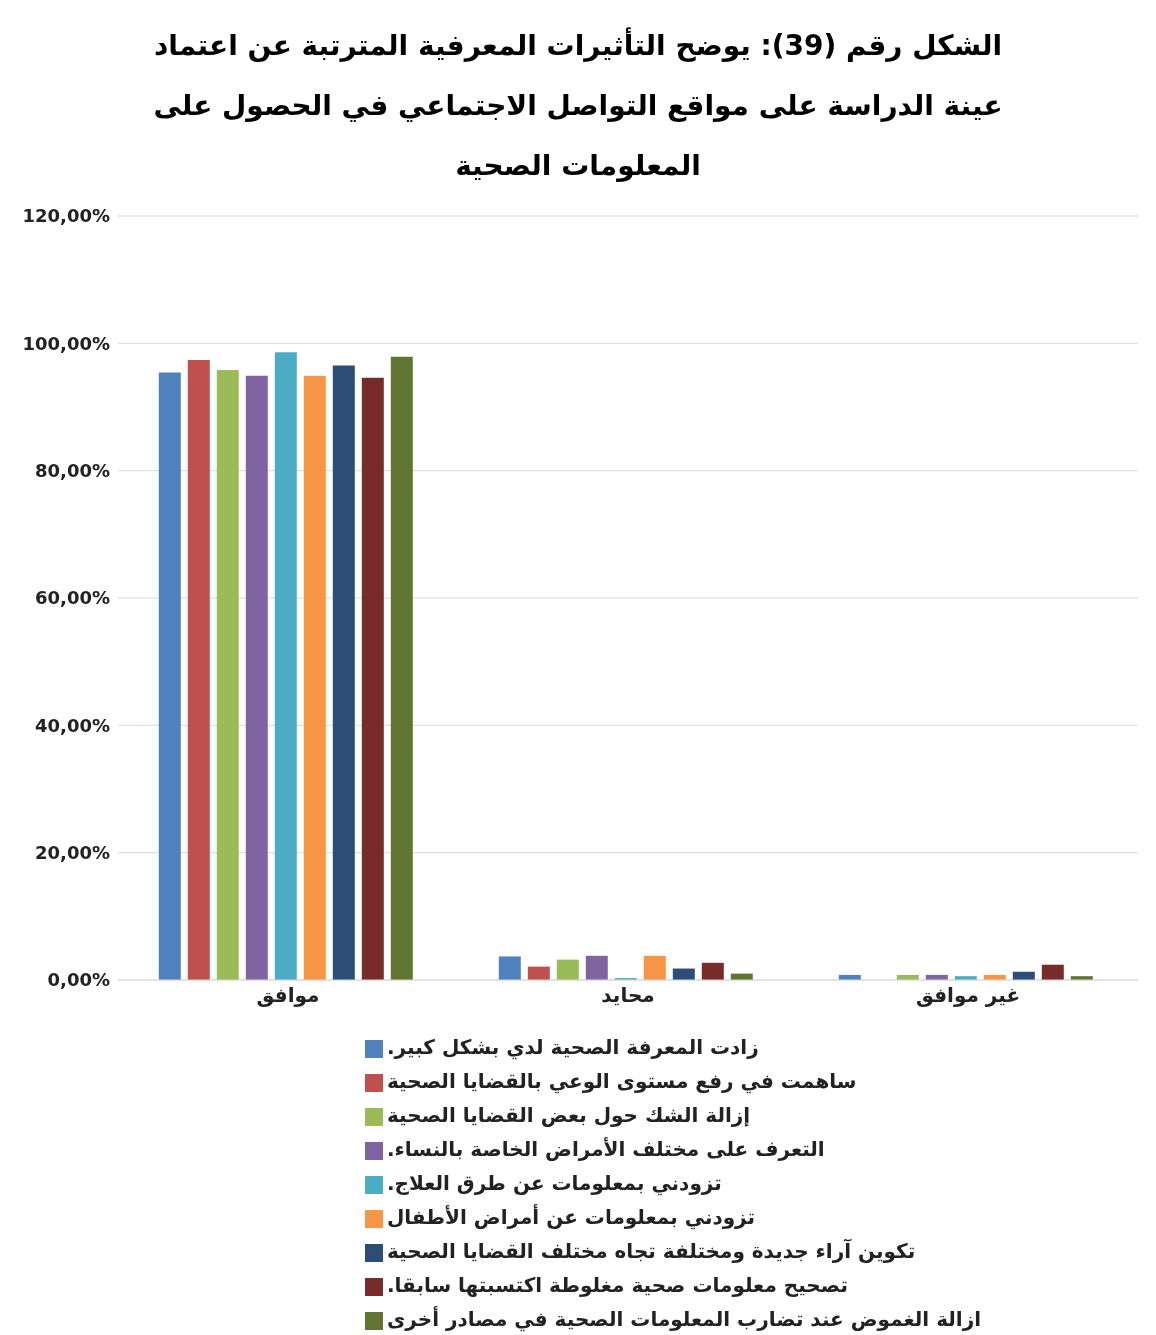 The width and height of the screenshot is (1156, 1335). Describe the element at coordinates (66, 343) in the screenshot. I see `y-tick-label: 100,00%` at that location.